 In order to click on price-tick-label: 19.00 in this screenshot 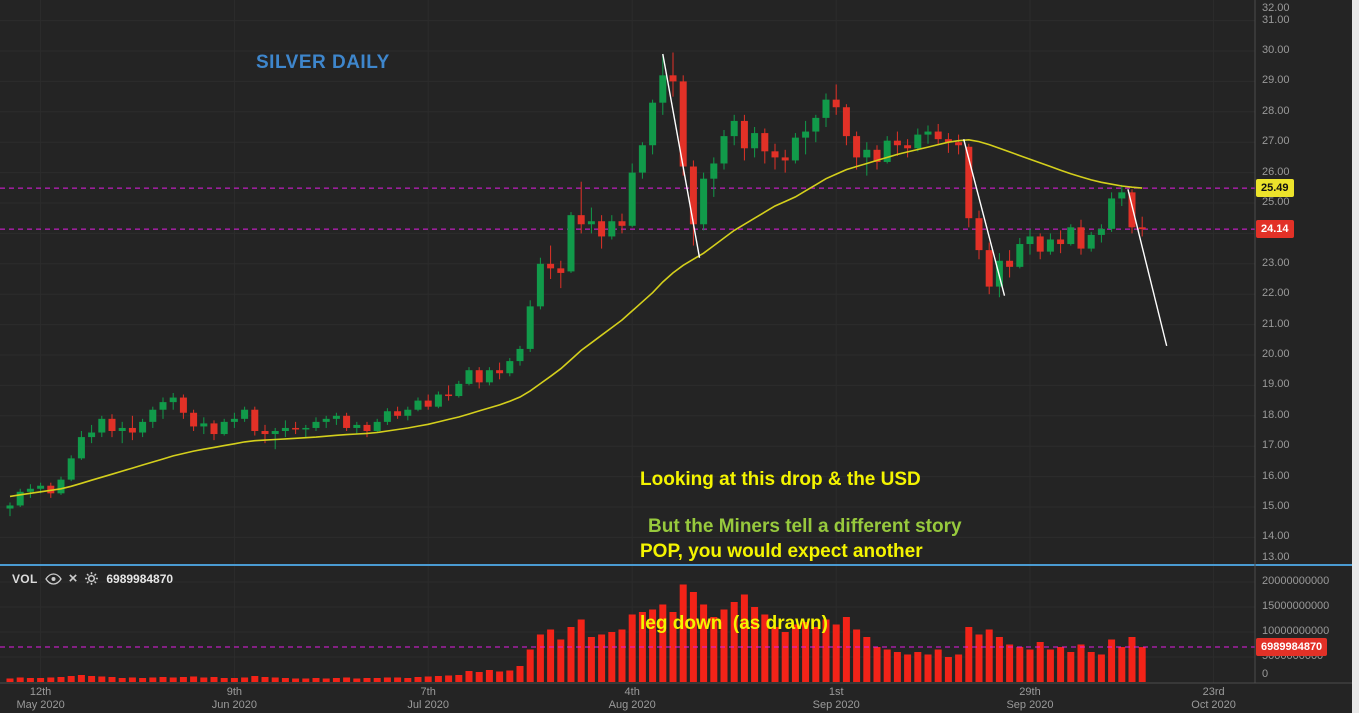, I will do `click(1276, 384)`.